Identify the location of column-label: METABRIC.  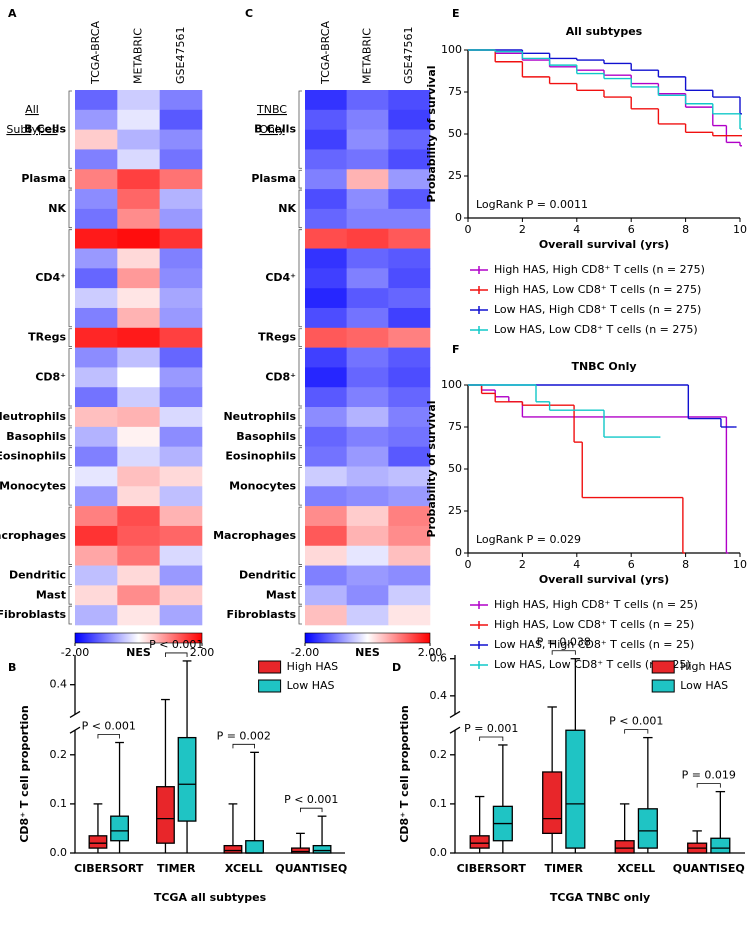
(138, 56).